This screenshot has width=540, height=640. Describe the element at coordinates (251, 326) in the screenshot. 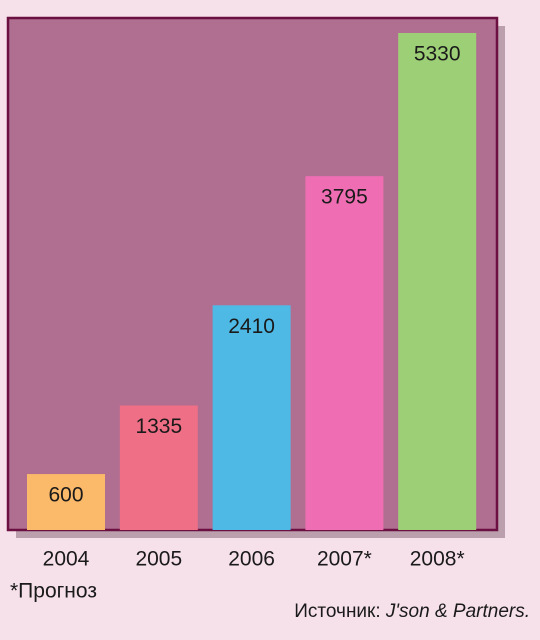

I see `value-label: 2410` at that location.